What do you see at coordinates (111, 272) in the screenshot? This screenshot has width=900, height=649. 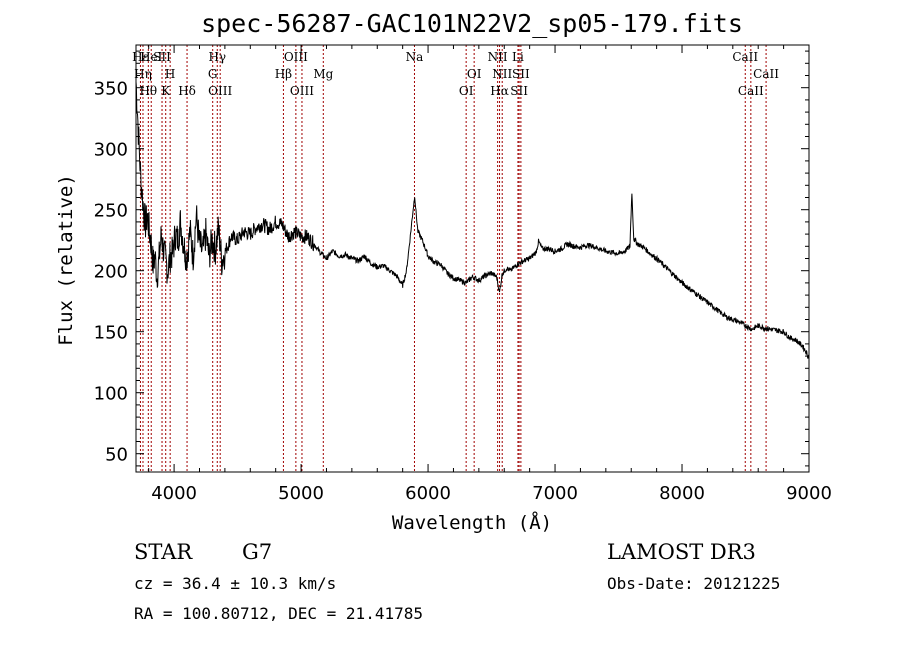 I see `y-tick-label: 200` at bounding box center [111, 272].